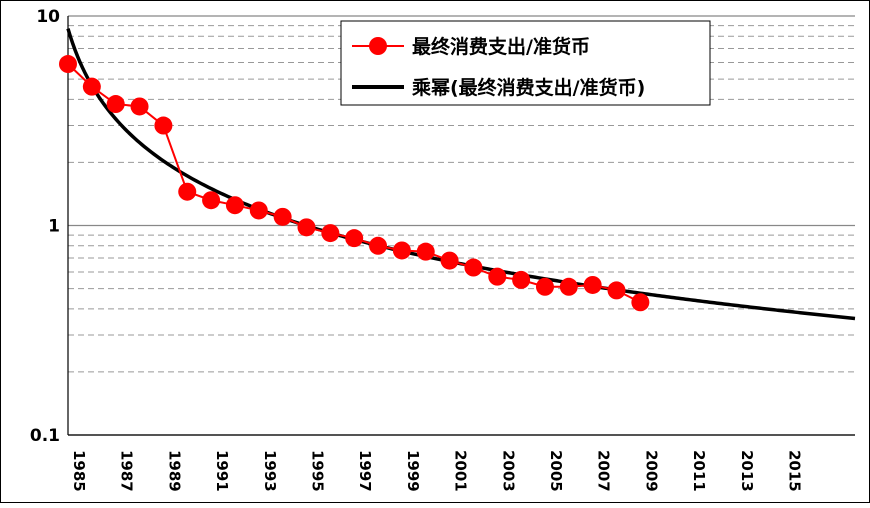  I want to click on x-tick-label: 2005, so click(556, 471).